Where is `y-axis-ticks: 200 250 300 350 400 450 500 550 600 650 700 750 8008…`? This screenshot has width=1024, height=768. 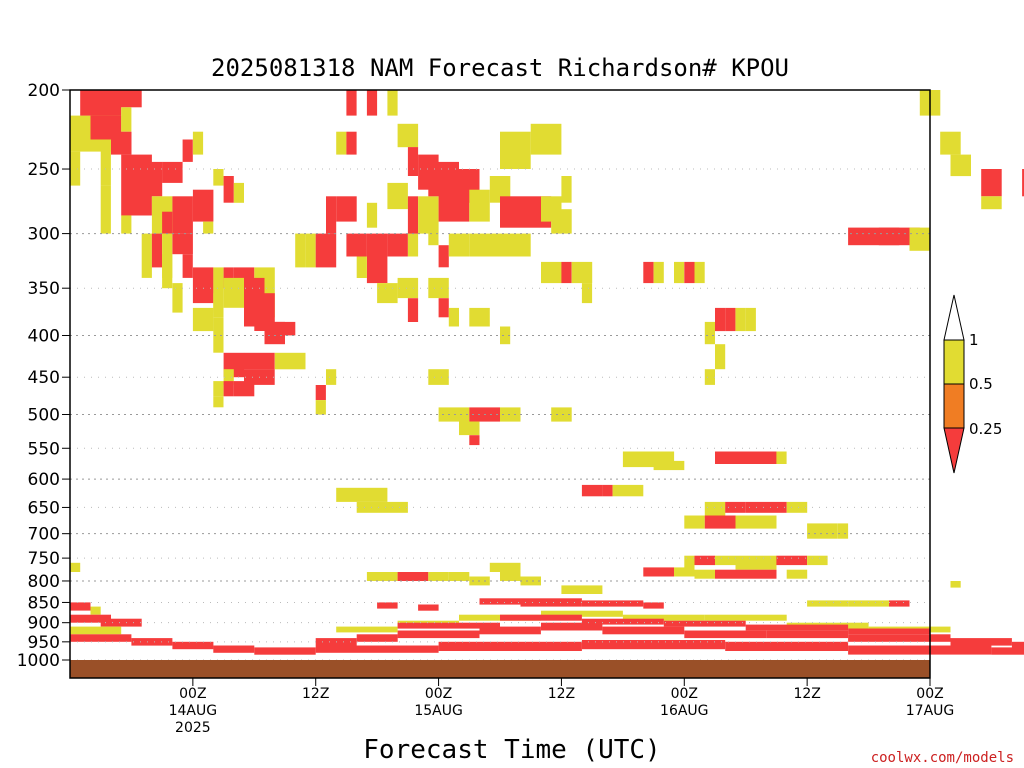 y-axis-ticks: 200 250 300 350 400 450 500 550 600 650 700 750 8008… is located at coordinates (43, 376).